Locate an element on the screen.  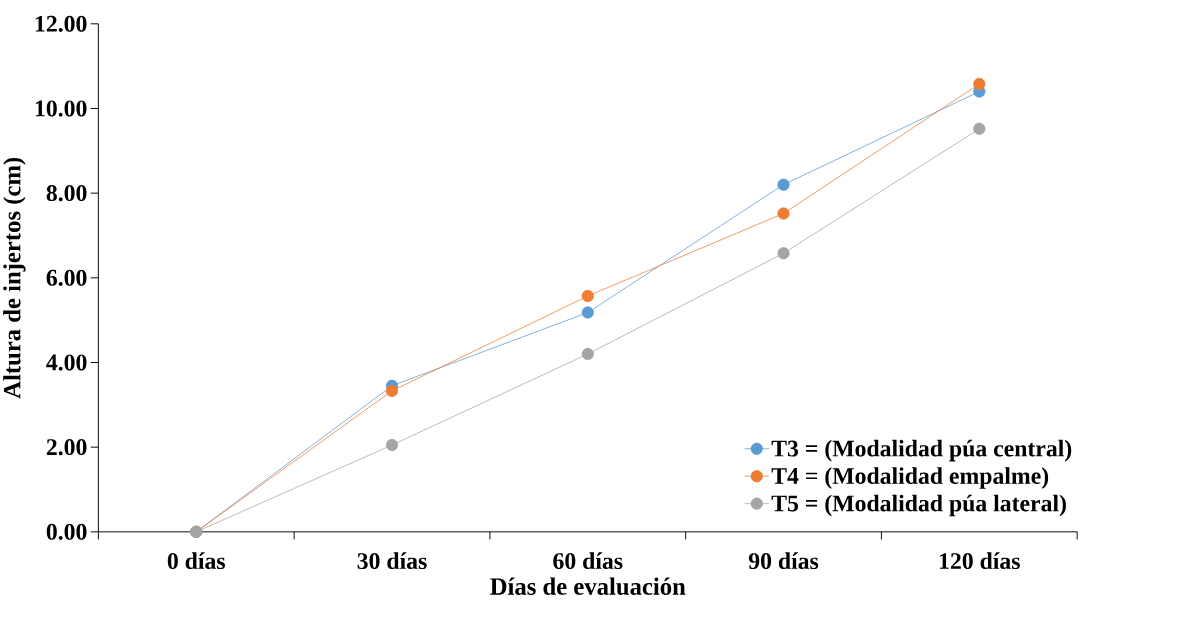
y-tick-label: 4.00 is located at coordinates (66, 362).